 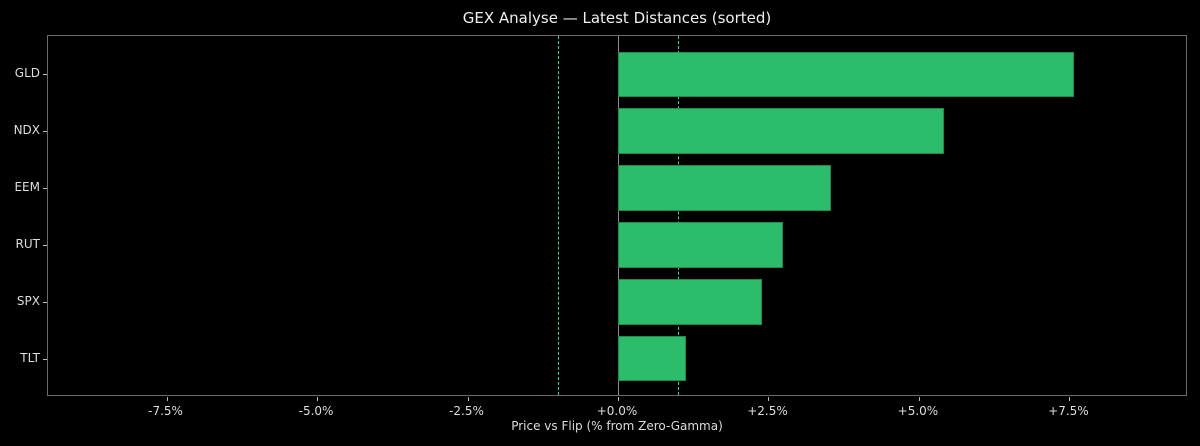 I want to click on bar-tlt, so click(x=652, y=358).